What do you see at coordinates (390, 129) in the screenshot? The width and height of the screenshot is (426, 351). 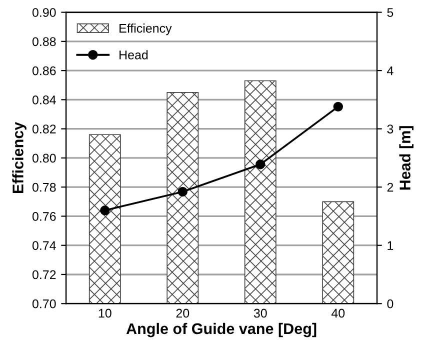 I see `y2-tick-label: 3` at bounding box center [390, 129].